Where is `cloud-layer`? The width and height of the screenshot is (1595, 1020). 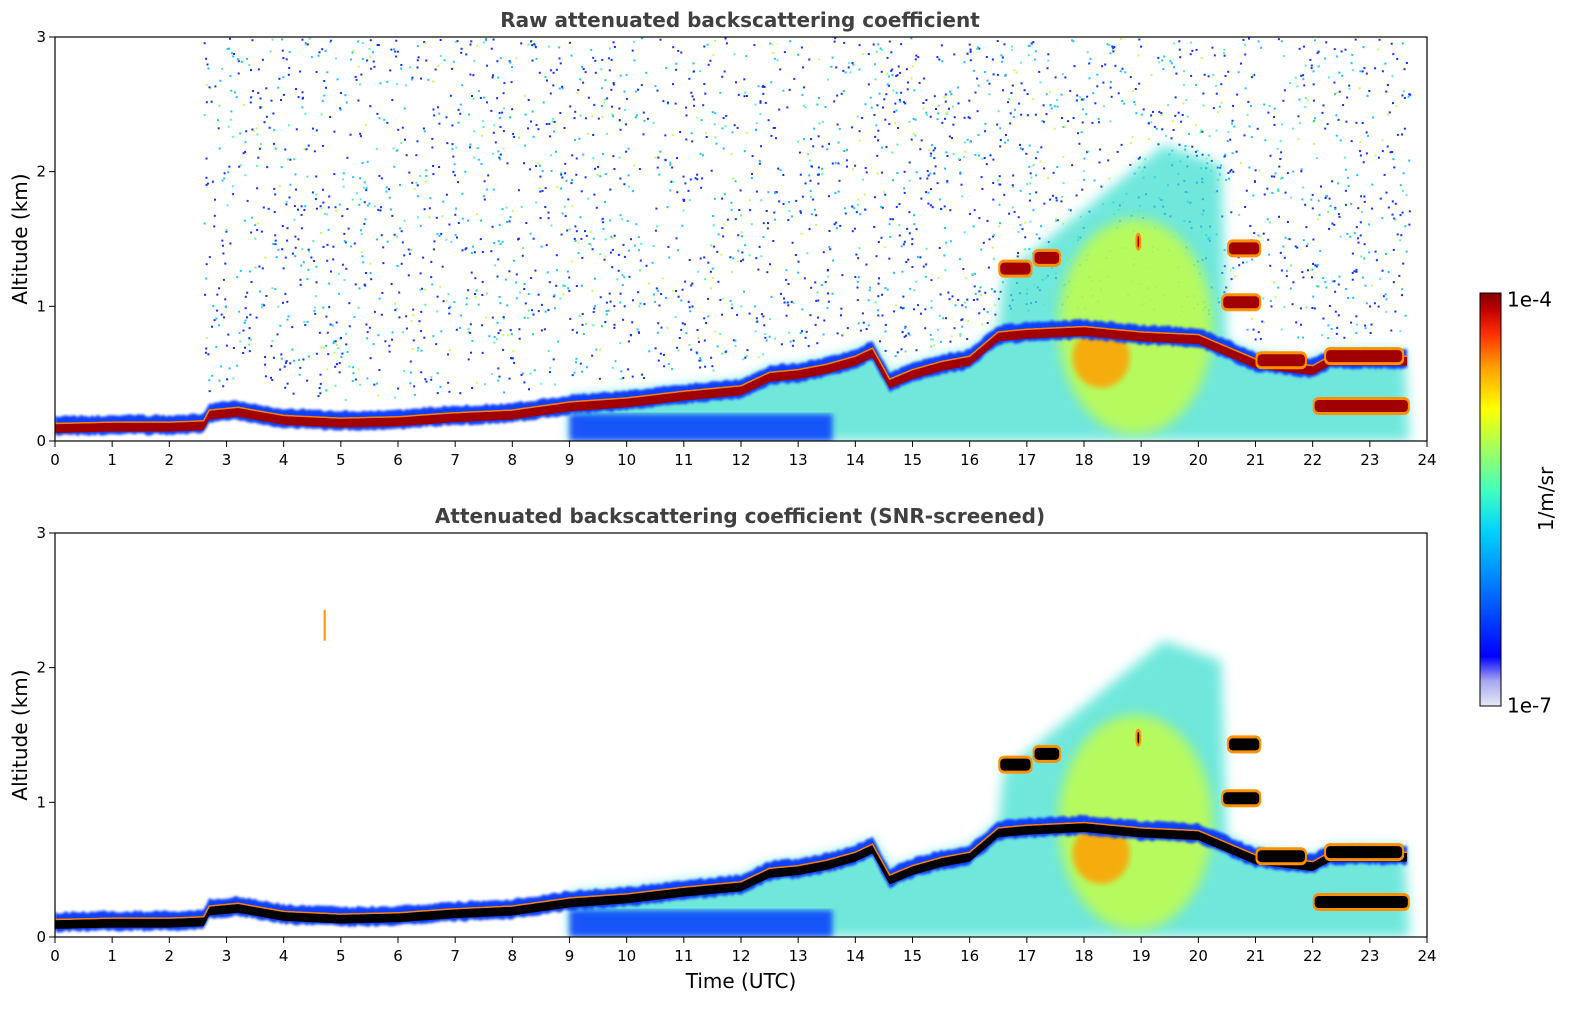 cloud-layer is located at coordinates (1015, 268).